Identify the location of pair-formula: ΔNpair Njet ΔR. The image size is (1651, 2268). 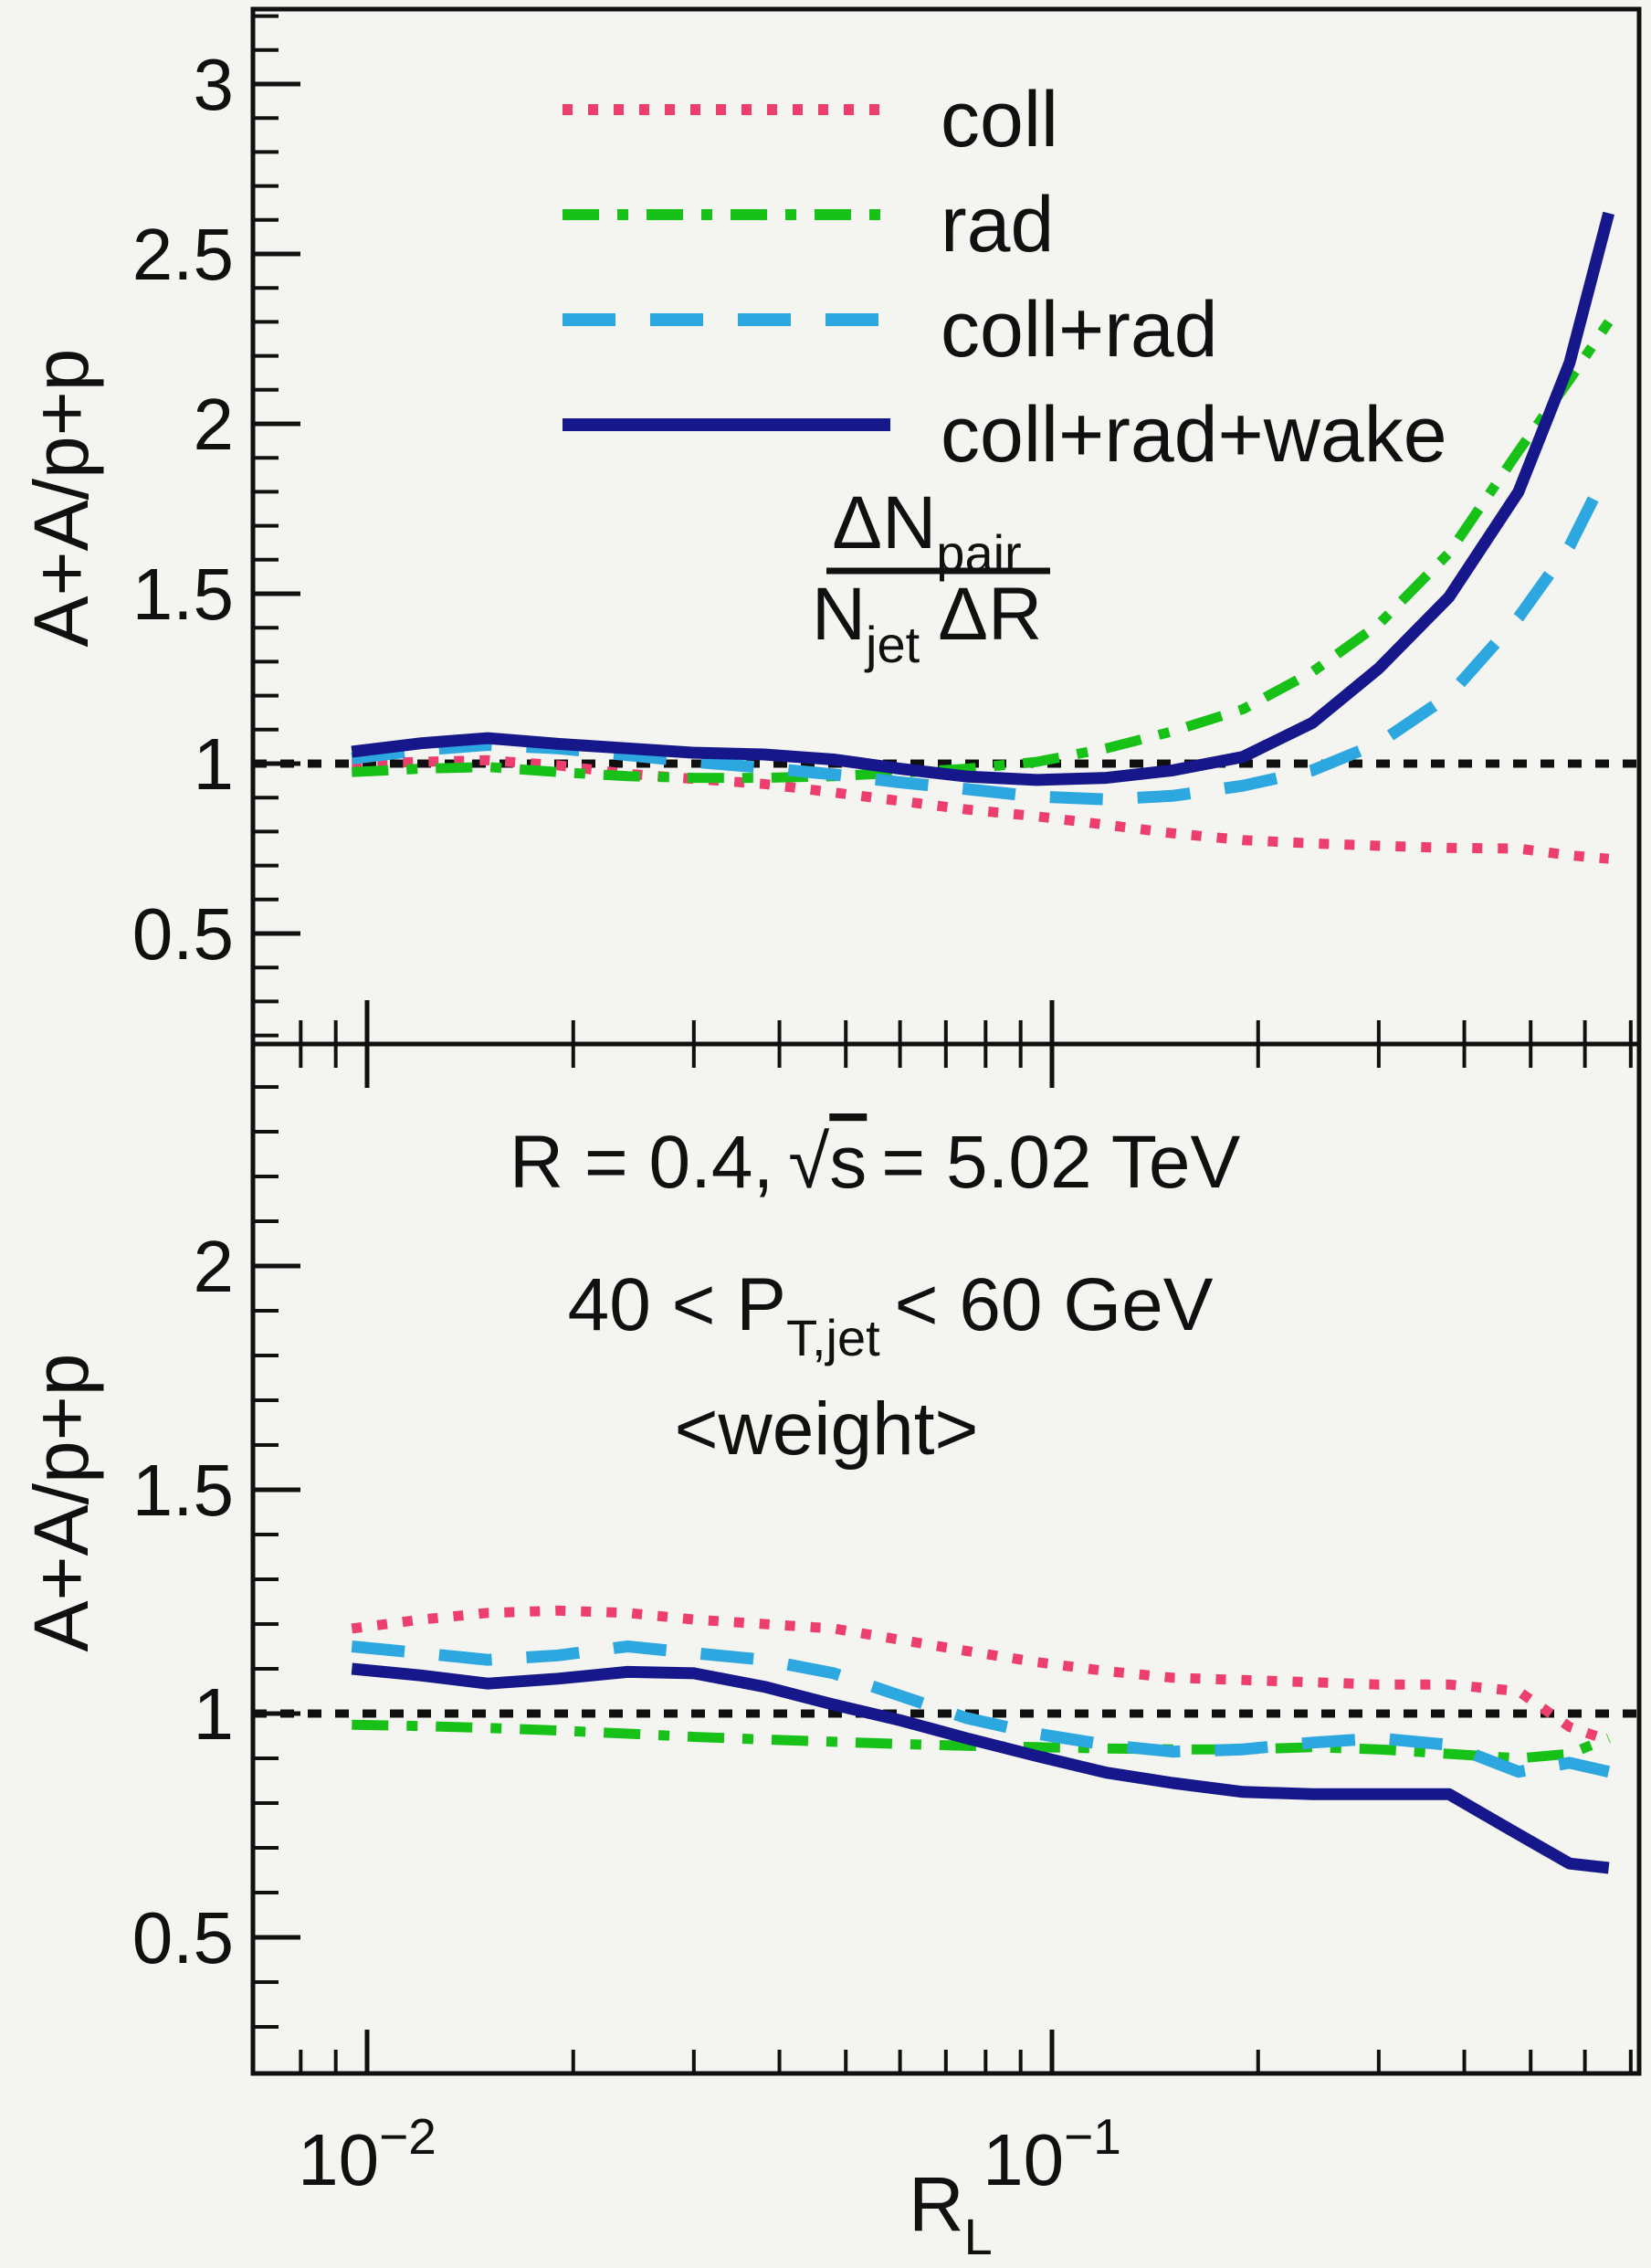
(931, 577).